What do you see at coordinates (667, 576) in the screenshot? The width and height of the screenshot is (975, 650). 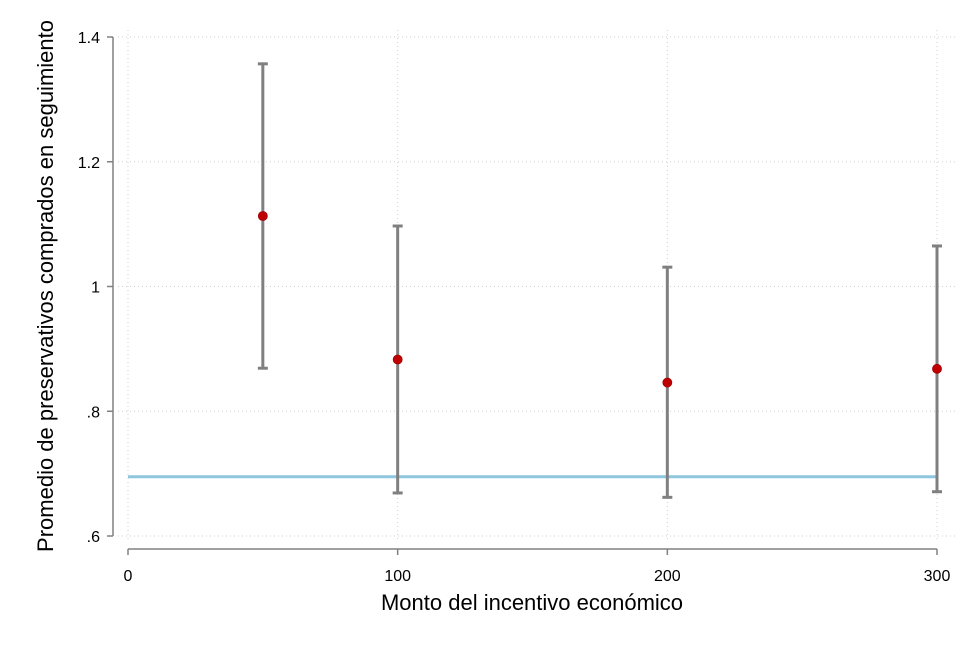 I see `x-tick-label: 200` at bounding box center [667, 576].